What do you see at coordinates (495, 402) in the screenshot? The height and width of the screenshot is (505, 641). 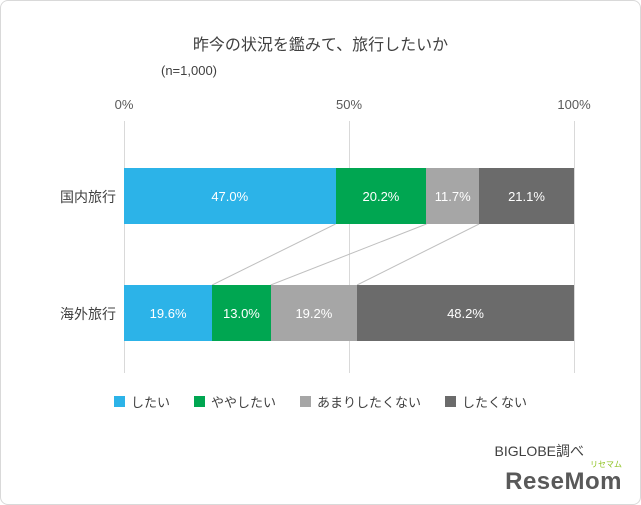 I see `legend-label: したくない` at bounding box center [495, 402].